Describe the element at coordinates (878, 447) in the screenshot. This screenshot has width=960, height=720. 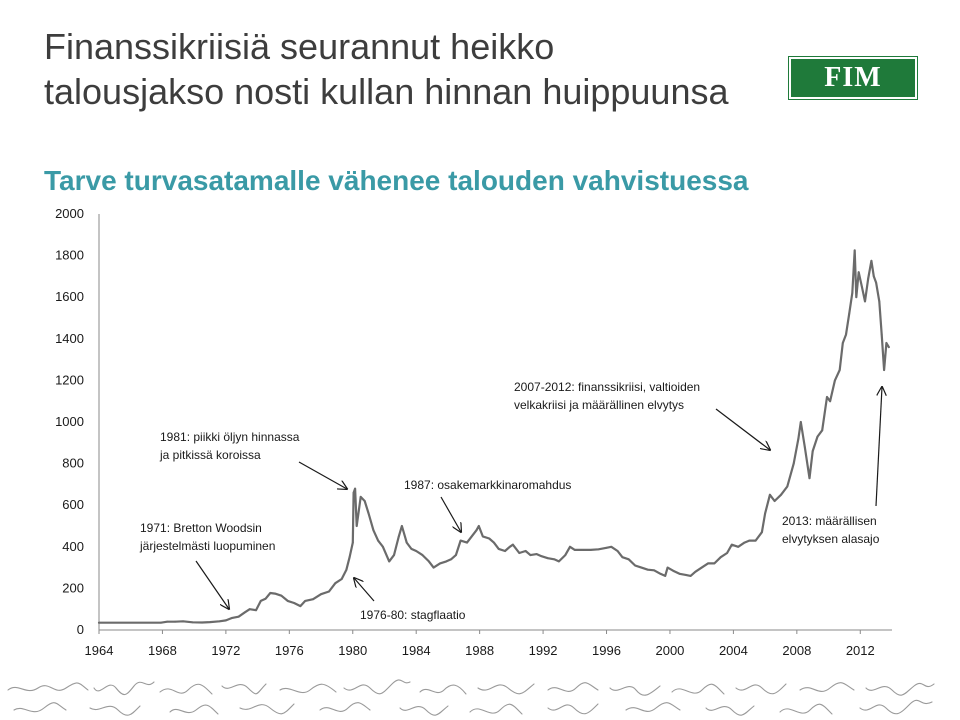
I see `arrow-qe` at that location.